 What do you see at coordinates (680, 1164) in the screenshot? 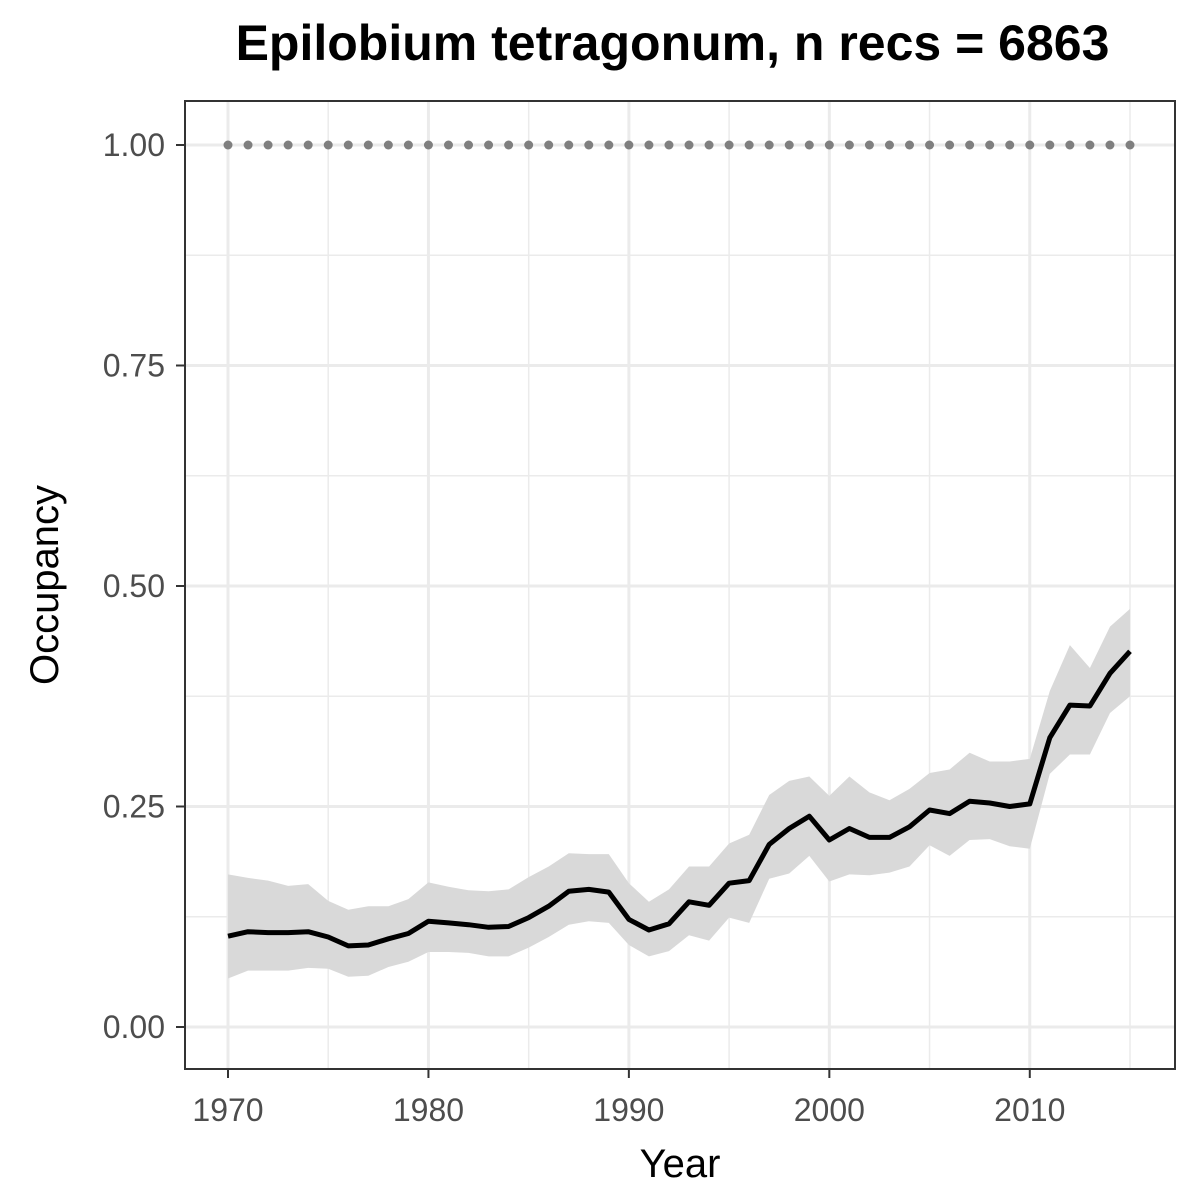
I see `x-axis-title: Year` at bounding box center [680, 1164].